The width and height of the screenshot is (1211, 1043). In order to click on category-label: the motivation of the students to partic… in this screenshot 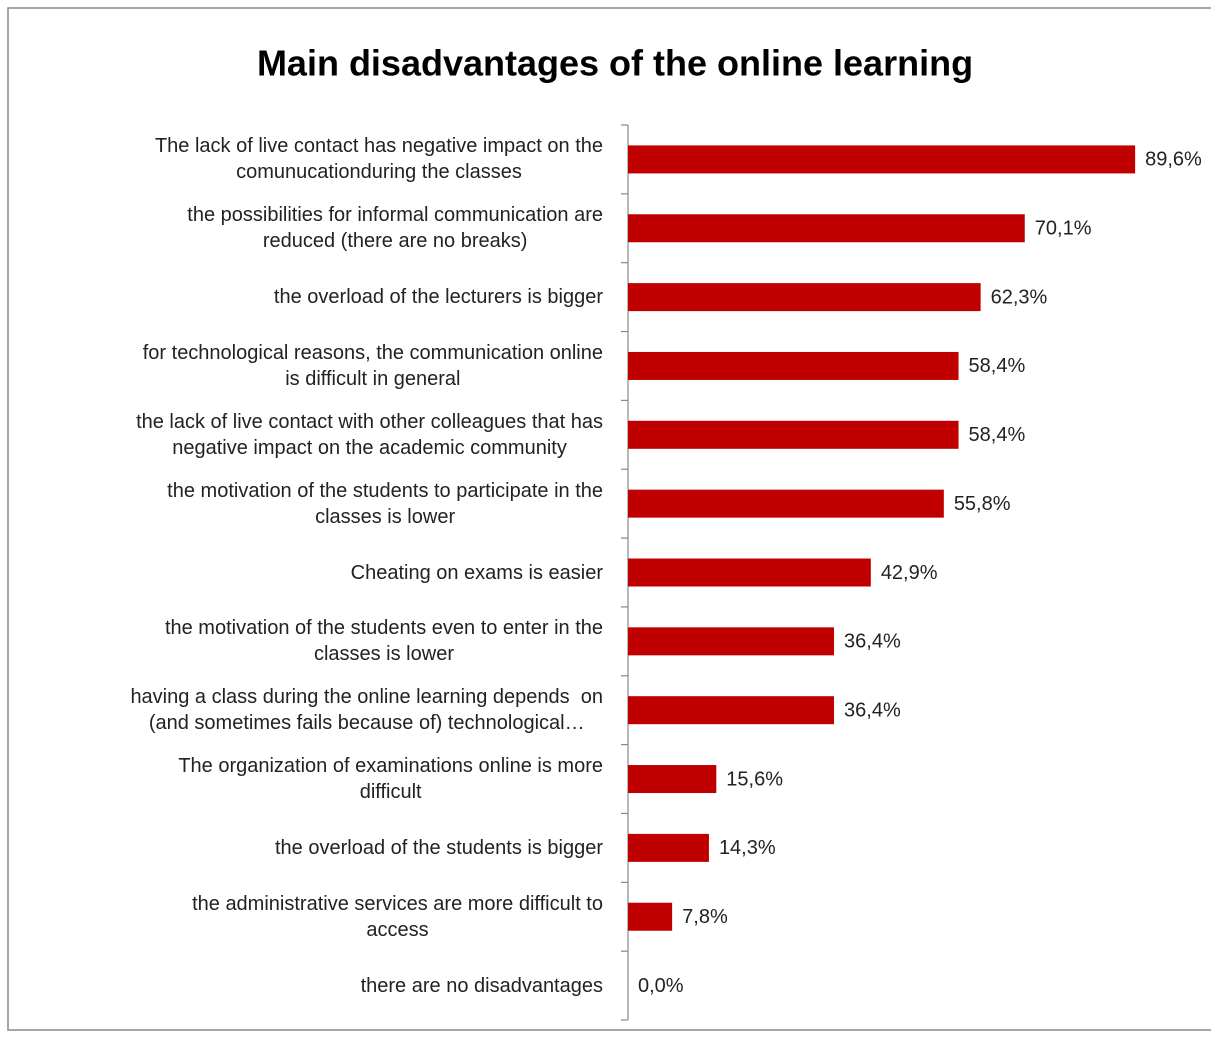, I will do `click(385, 503)`.